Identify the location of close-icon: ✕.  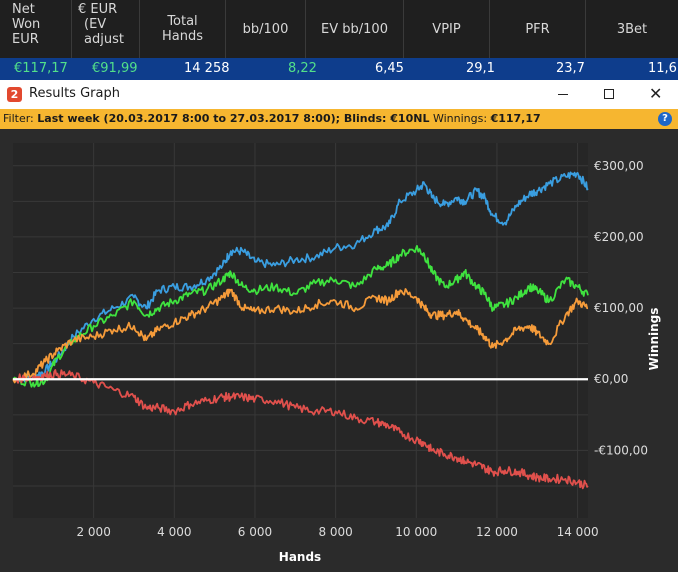
(656, 93).